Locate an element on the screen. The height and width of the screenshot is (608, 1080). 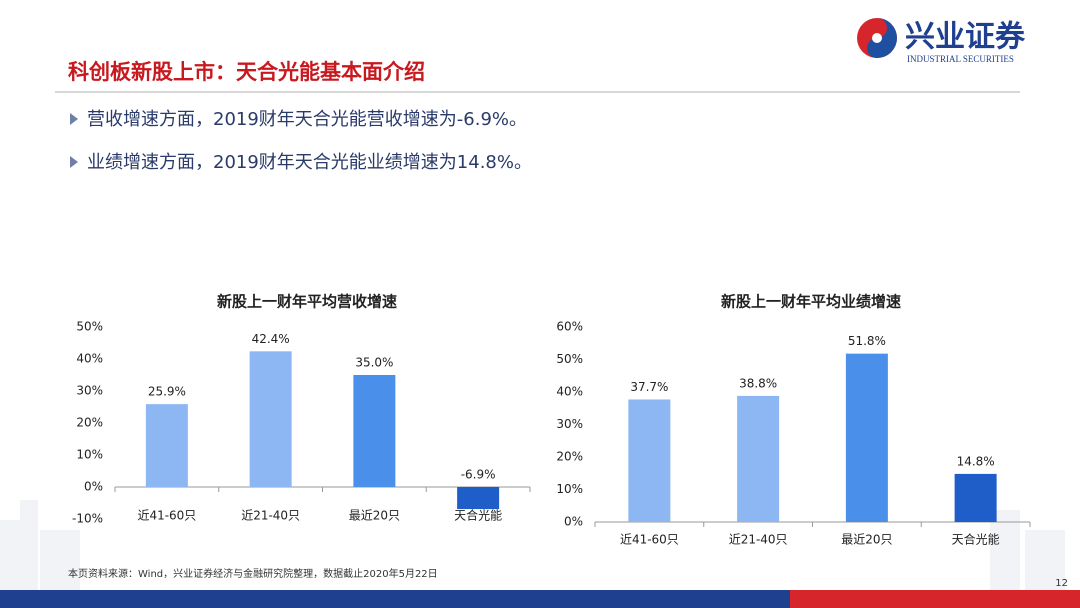
logo-mark is located at coordinates (877, 38).